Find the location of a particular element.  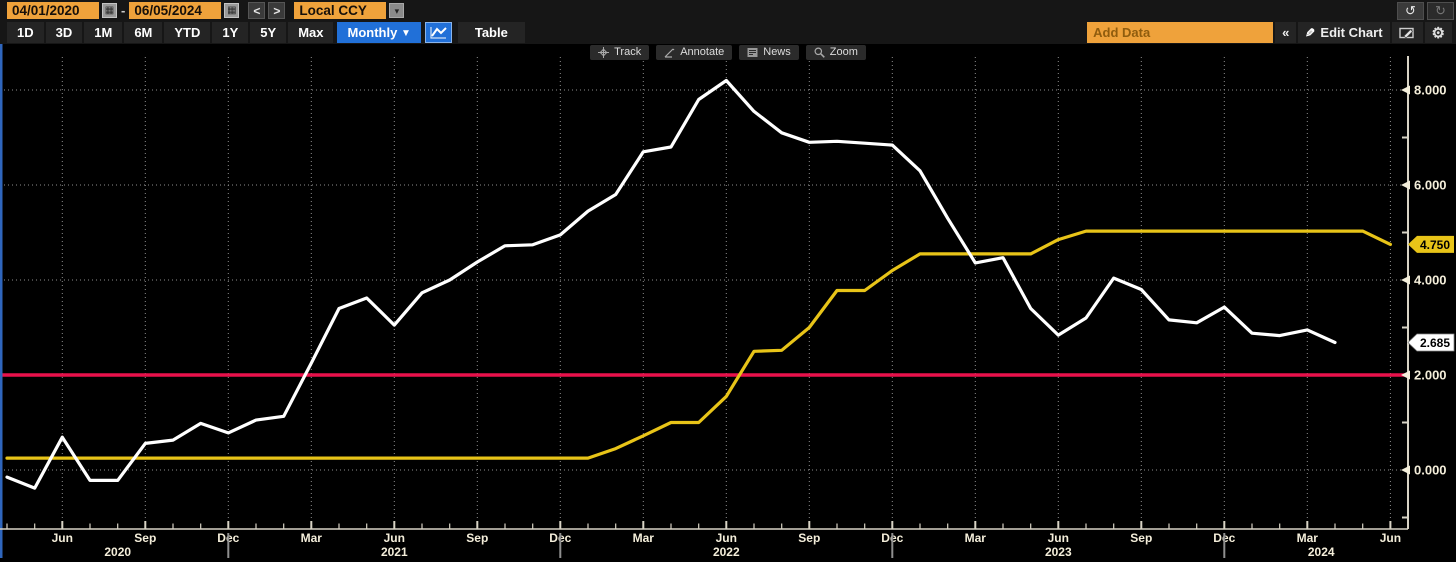

toolbar-row-dates: ▦ - ▦ < > Local CCY ▾ ↺ ↻ is located at coordinates (728, 10).